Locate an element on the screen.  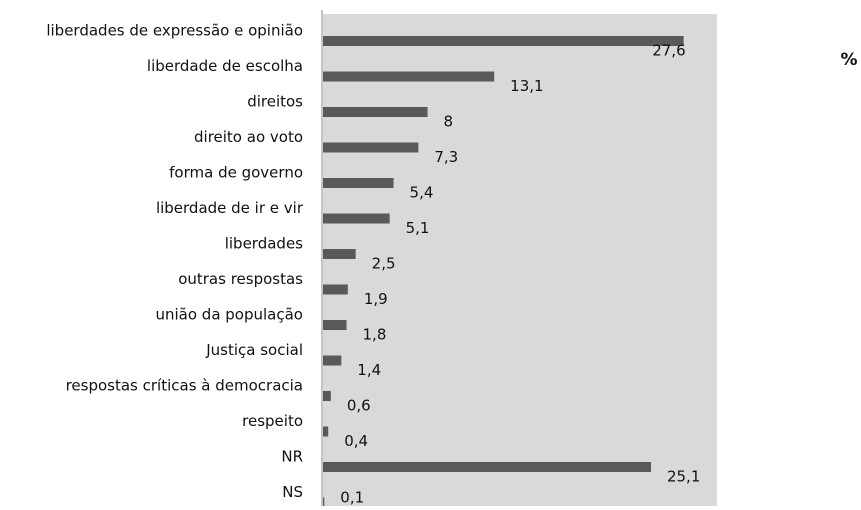
category-label: outras respostas is located at coordinates (240, 279).